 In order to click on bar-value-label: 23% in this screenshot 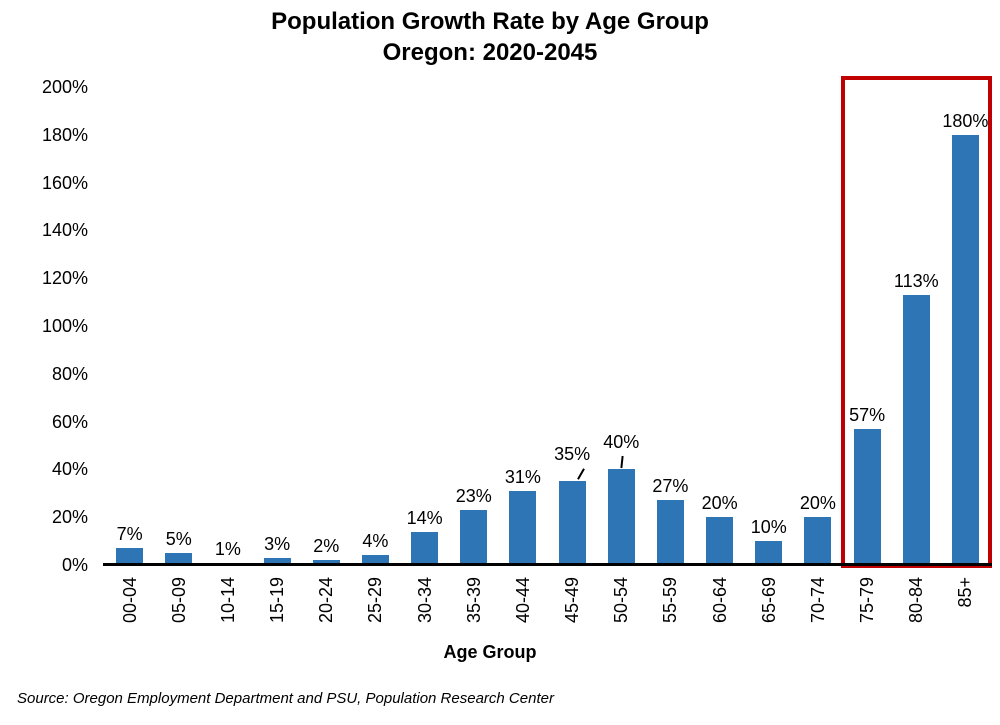, I will do `click(473, 496)`.